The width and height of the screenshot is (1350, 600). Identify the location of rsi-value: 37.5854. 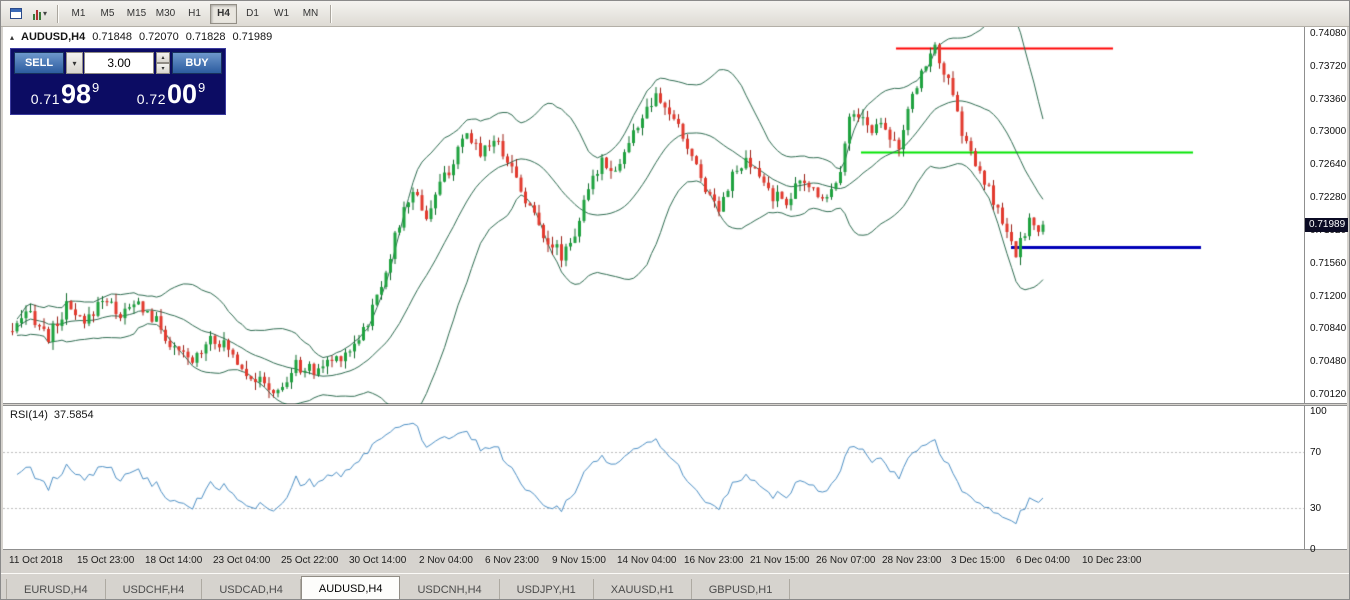
(73, 415).